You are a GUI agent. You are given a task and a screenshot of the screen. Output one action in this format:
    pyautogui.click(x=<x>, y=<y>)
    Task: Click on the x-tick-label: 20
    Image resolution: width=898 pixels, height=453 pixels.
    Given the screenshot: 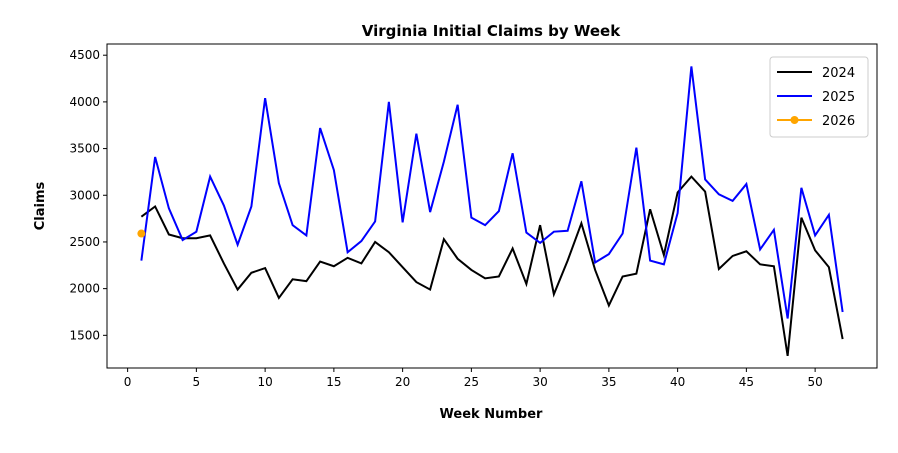 What is the action you would take?
    pyautogui.click(x=402, y=382)
    